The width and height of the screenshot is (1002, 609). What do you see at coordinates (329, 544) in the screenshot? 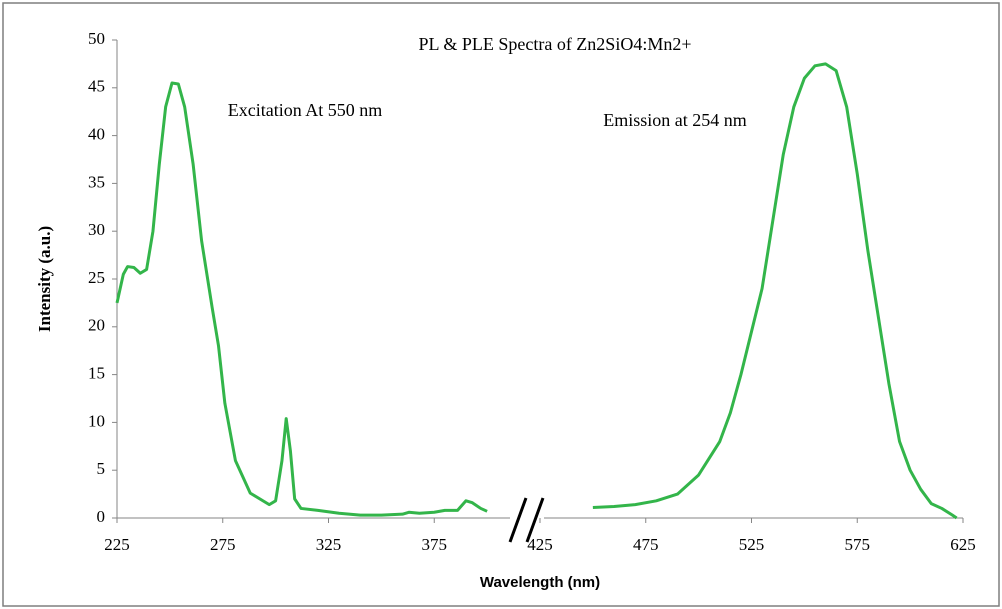
I see `x-tick-label: 325` at bounding box center [329, 544].